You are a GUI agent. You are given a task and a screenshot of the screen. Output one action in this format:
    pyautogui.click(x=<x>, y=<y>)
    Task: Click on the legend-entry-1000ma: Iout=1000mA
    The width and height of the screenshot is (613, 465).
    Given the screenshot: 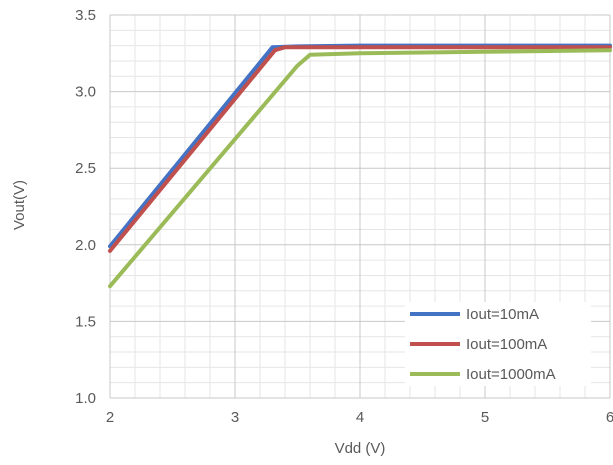 What is the action you would take?
    pyautogui.click(x=483, y=374)
    